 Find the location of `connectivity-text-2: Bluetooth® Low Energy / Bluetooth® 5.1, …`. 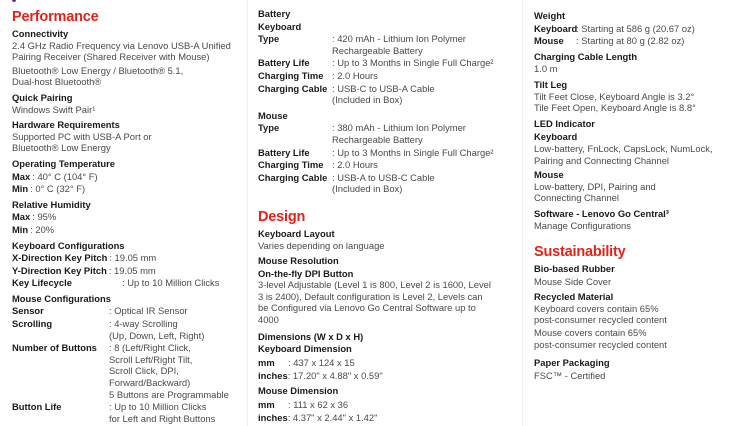

connectivity-text-2: Bluetooth® Low Energy / Bluetooth® 5.1, … is located at coordinates (98, 76).